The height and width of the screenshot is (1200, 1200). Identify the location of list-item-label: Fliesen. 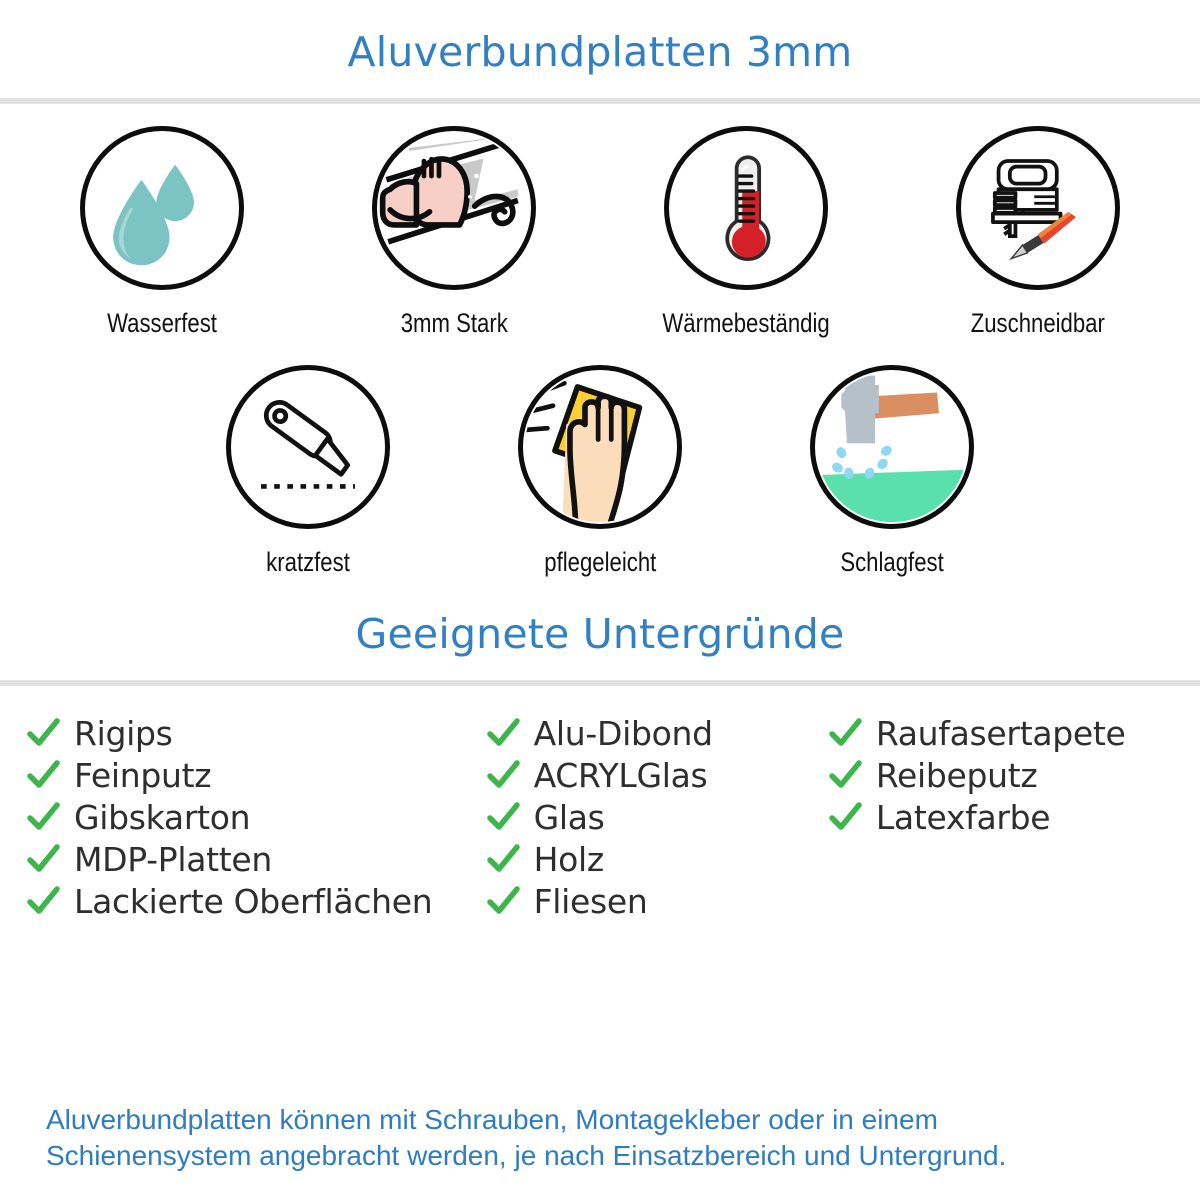
(590, 901).